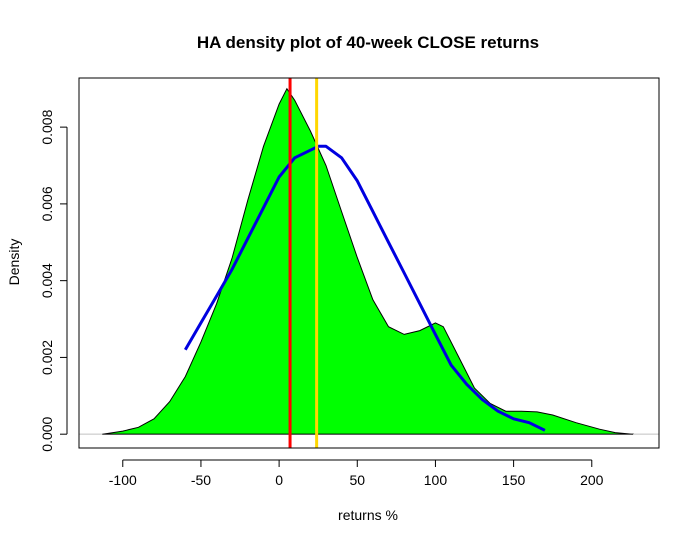 The image size is (700, 550). I want to click on chart-title: HA density plot of 40-week CLOSE returns, so click(368, 42).